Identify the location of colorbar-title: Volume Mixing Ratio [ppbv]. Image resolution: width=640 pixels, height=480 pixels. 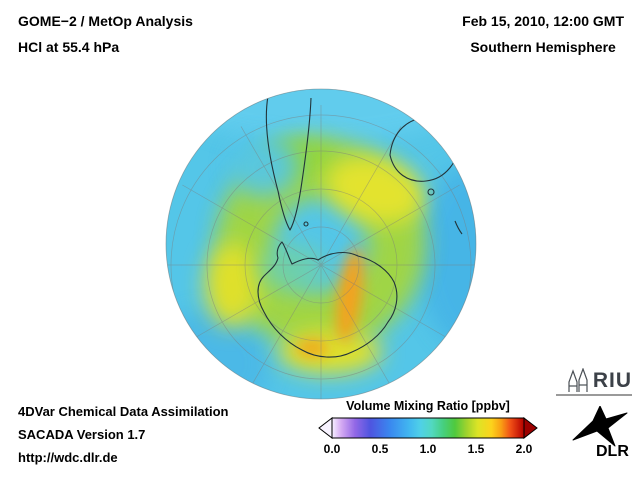
(428, 406).